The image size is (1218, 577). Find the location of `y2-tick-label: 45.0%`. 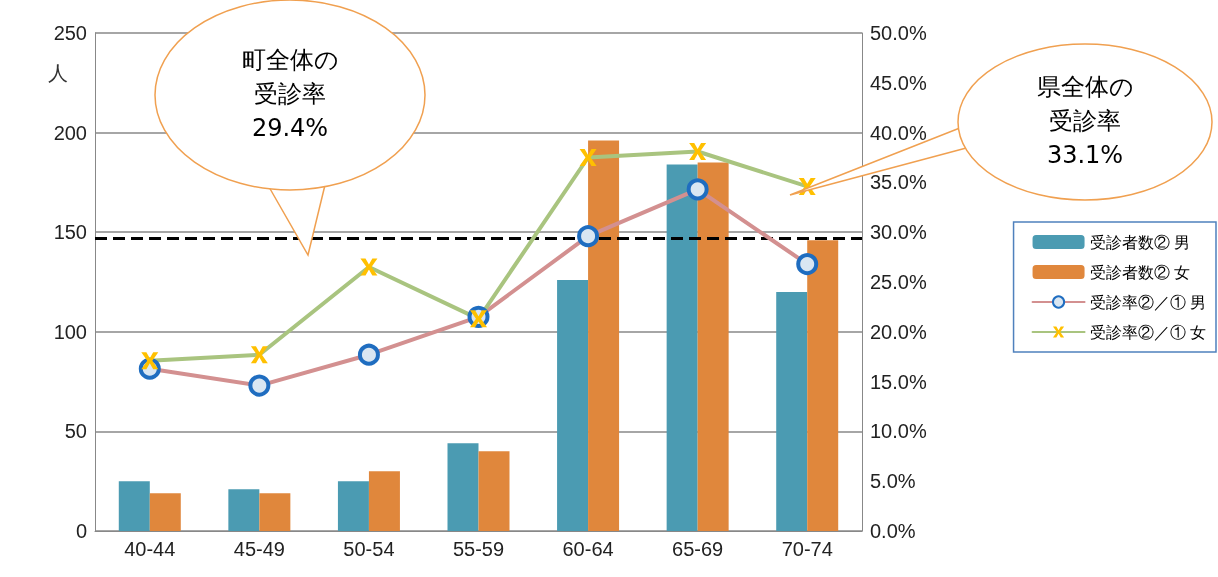

y2-tick-label: 45.0% is located at coordinates (898, 82).